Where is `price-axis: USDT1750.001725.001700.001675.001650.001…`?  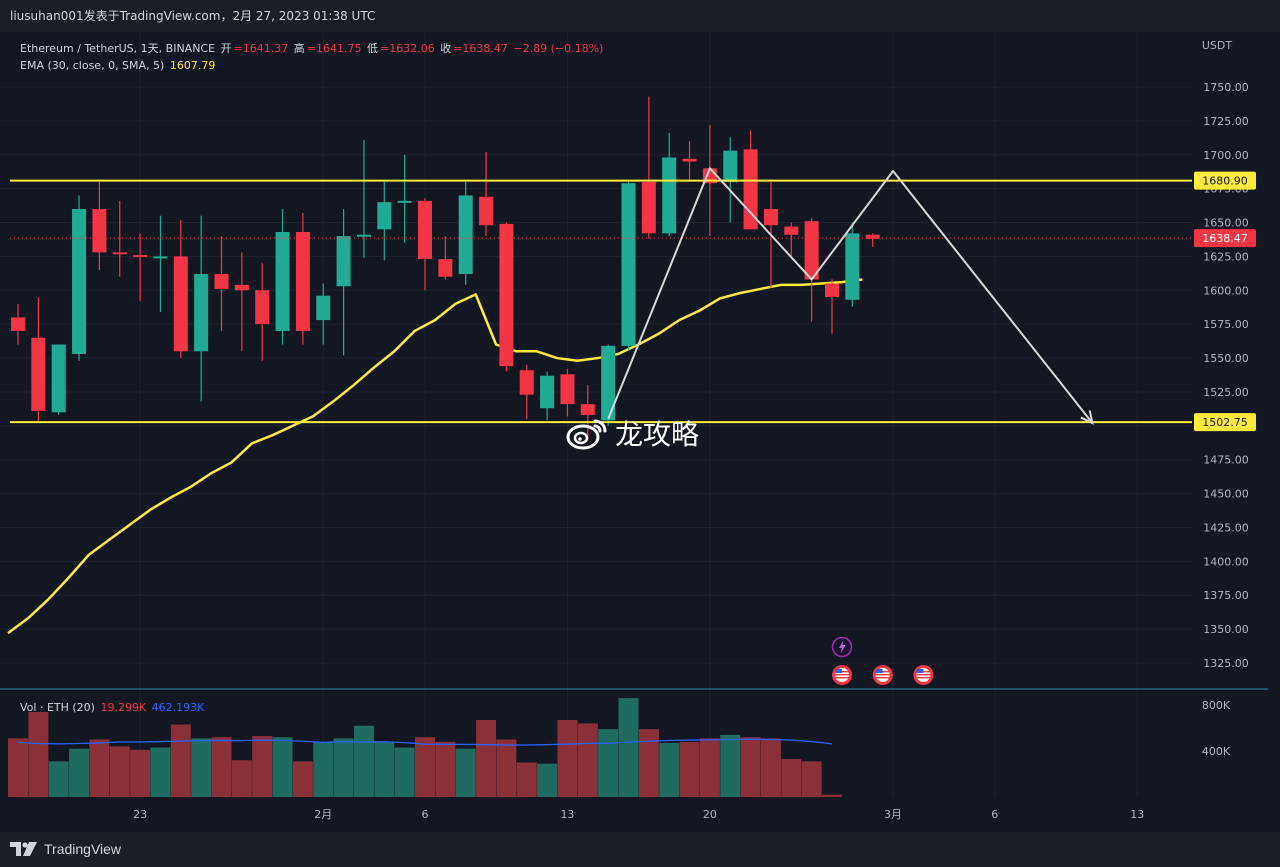
price-axis: USDT1750.001725.001700.001675.001650.001… is located at coordinates (1225, 398).